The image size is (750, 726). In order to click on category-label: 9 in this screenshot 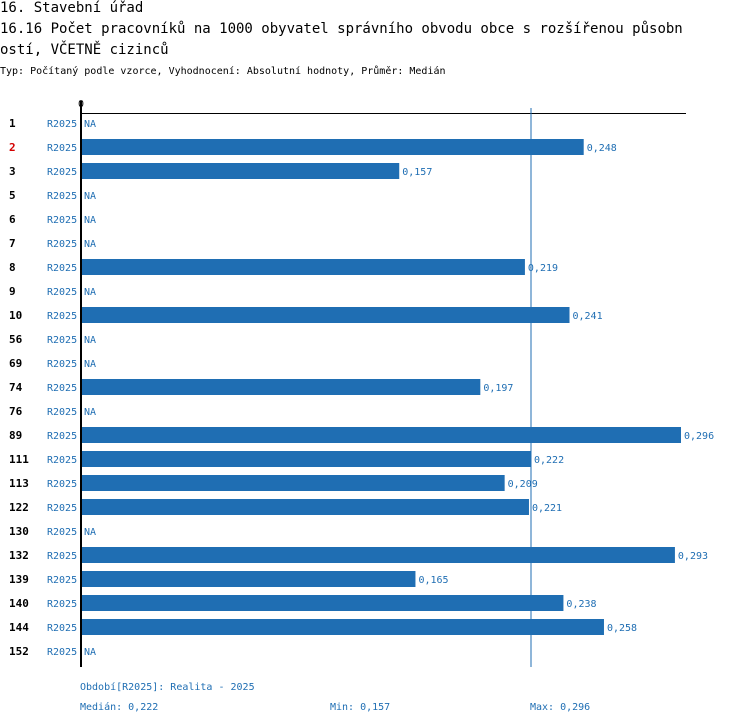, I will do `click(12, 291)`.